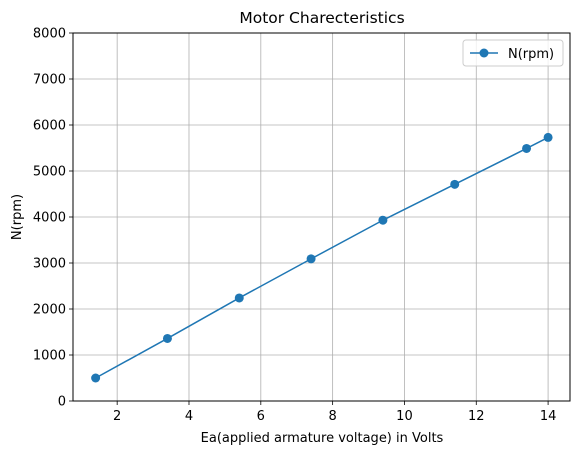 The width and height of the screenshot is (580, 455). What do you see at coordinates (49, 218) in the screenshot?
I see `y-tick-label: 4000` at bounding box center [49, 218].